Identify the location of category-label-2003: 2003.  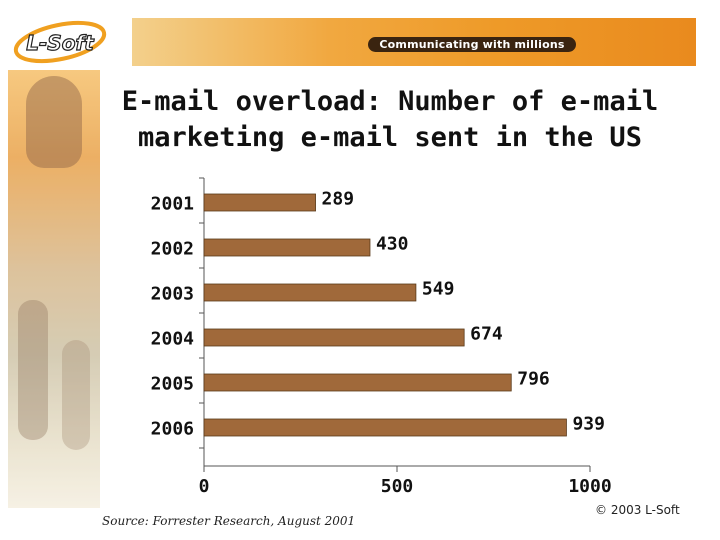
(172, 294).